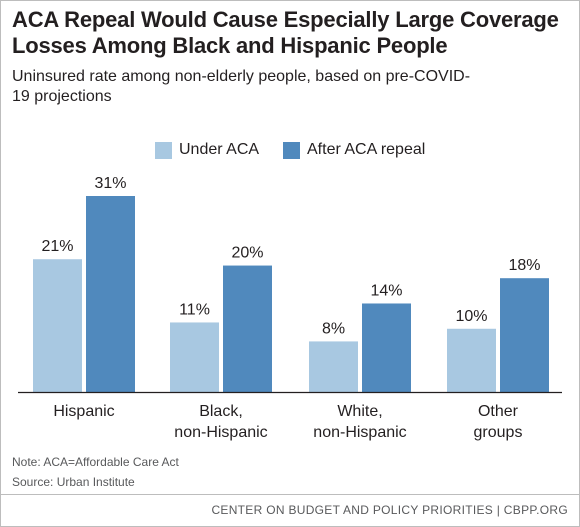 Image resolution: width=580 pixels, height=527 pixels. Describe the element at coordinates (73, 482) in the screenshot. I see `source-text: Source: Urban Institute` at that location.